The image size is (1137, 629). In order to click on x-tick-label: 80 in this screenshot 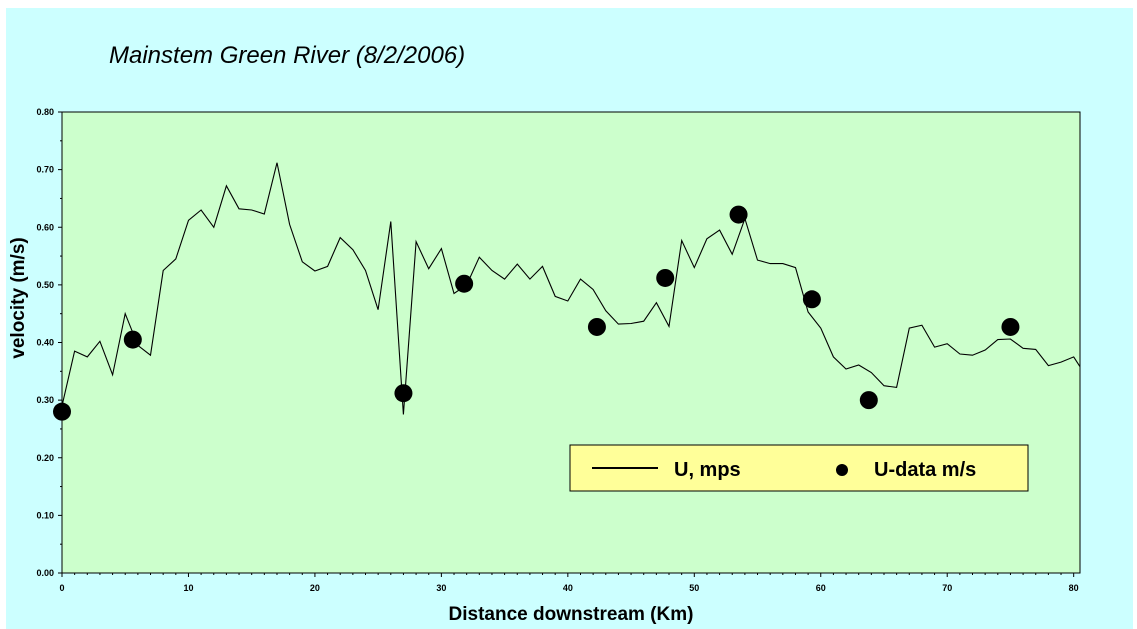, I will do `click(1074, 588)`.